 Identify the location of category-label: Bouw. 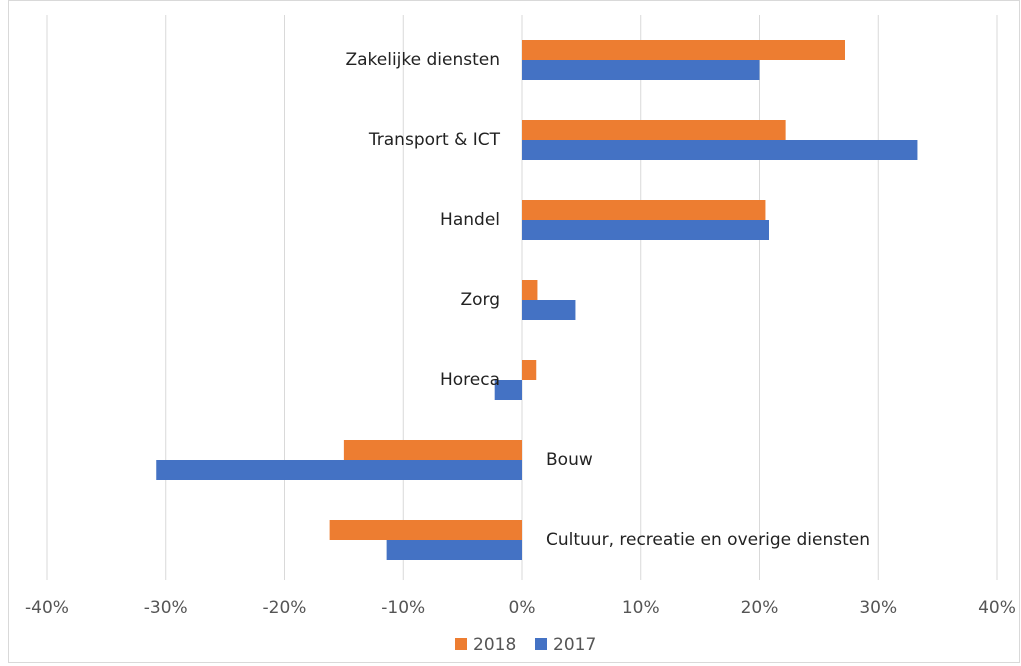
(569, 460).